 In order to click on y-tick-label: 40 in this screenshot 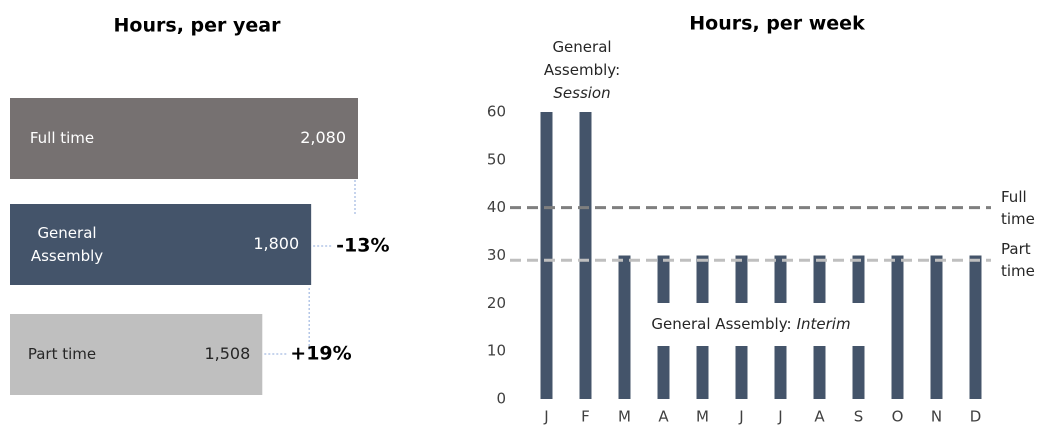, I will do `click(496, 207)`.